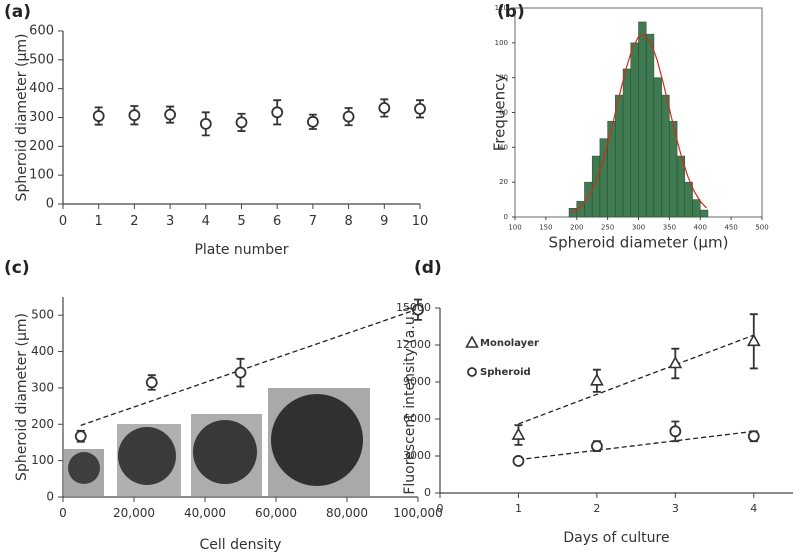 The width and height of the screenshot is (800, 556). Describe the element at coordinates (134, 513) in the screenshot. I see `x-tick-label: 20,000` at that location.